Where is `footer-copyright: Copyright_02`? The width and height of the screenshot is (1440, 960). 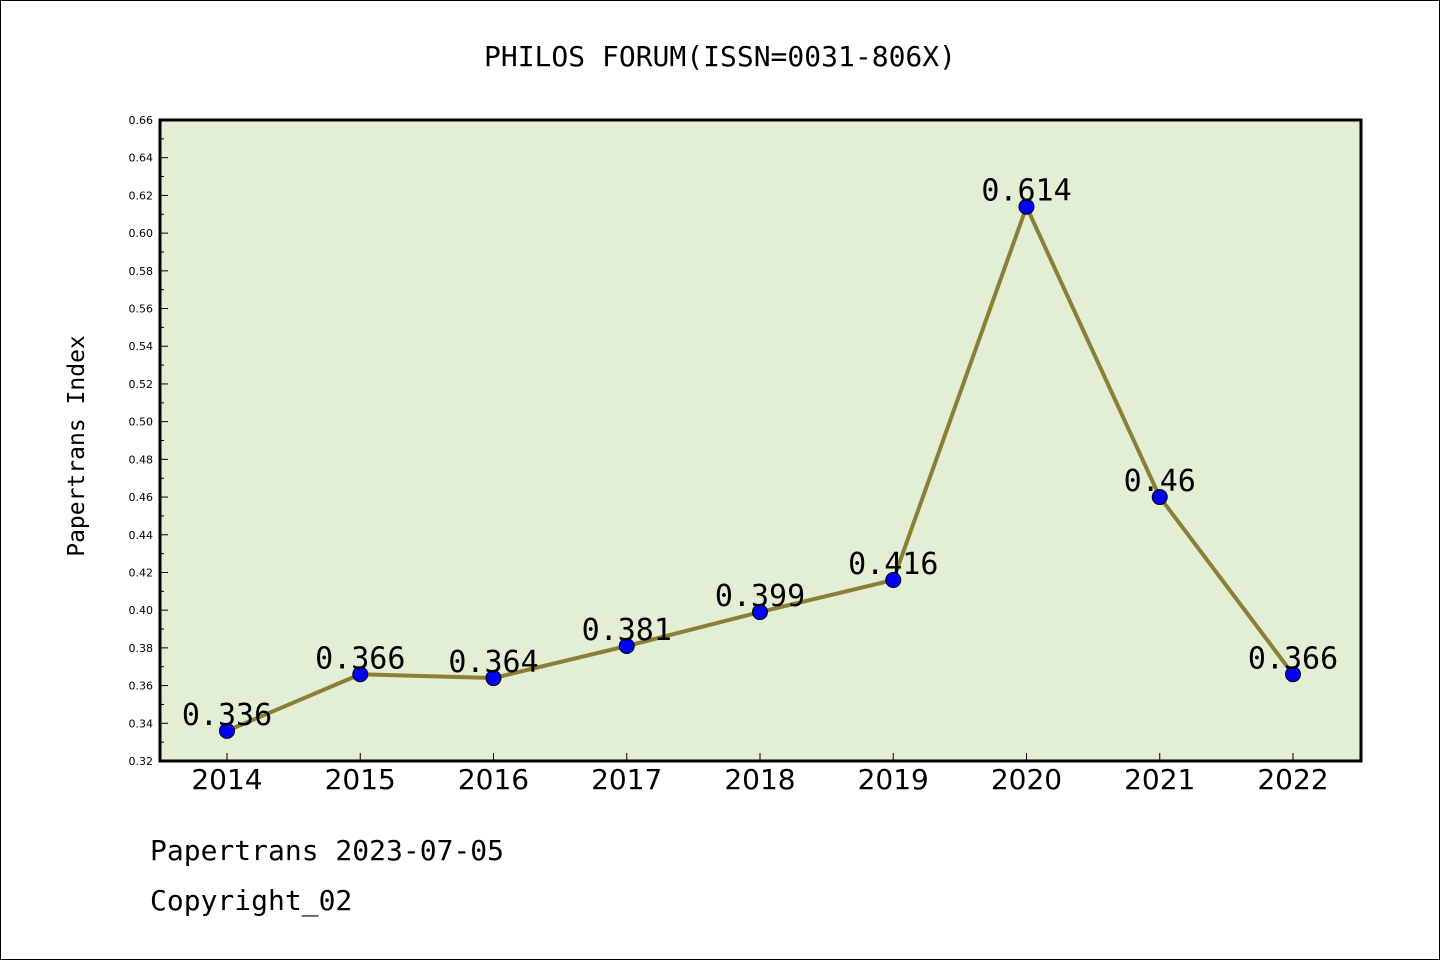 footer-copyright: Copyright_02 is located at coordinates (251, 900).